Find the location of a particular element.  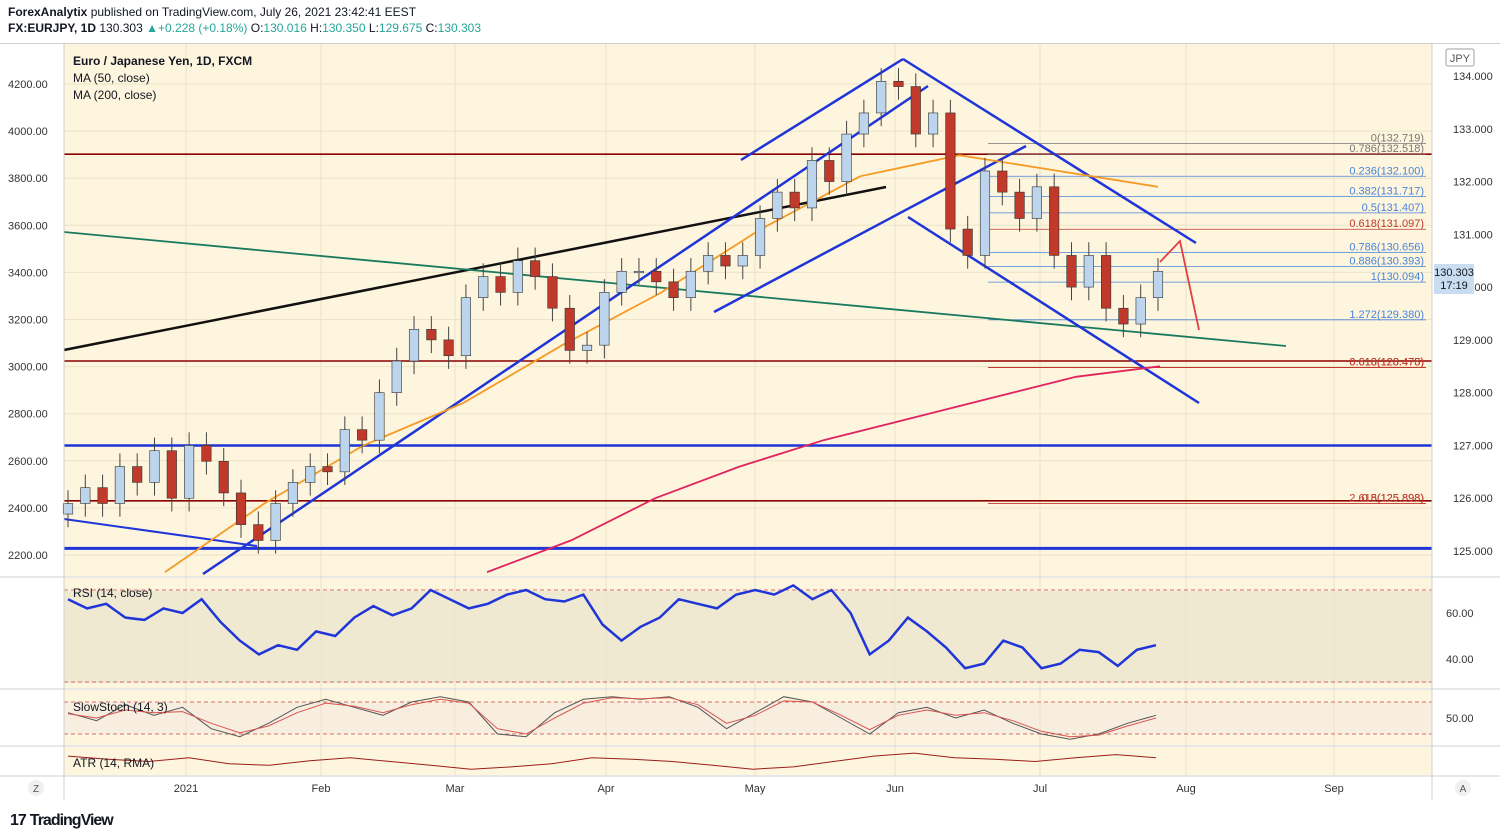

last-price: 130.303 is located at coordinates (121, 28).